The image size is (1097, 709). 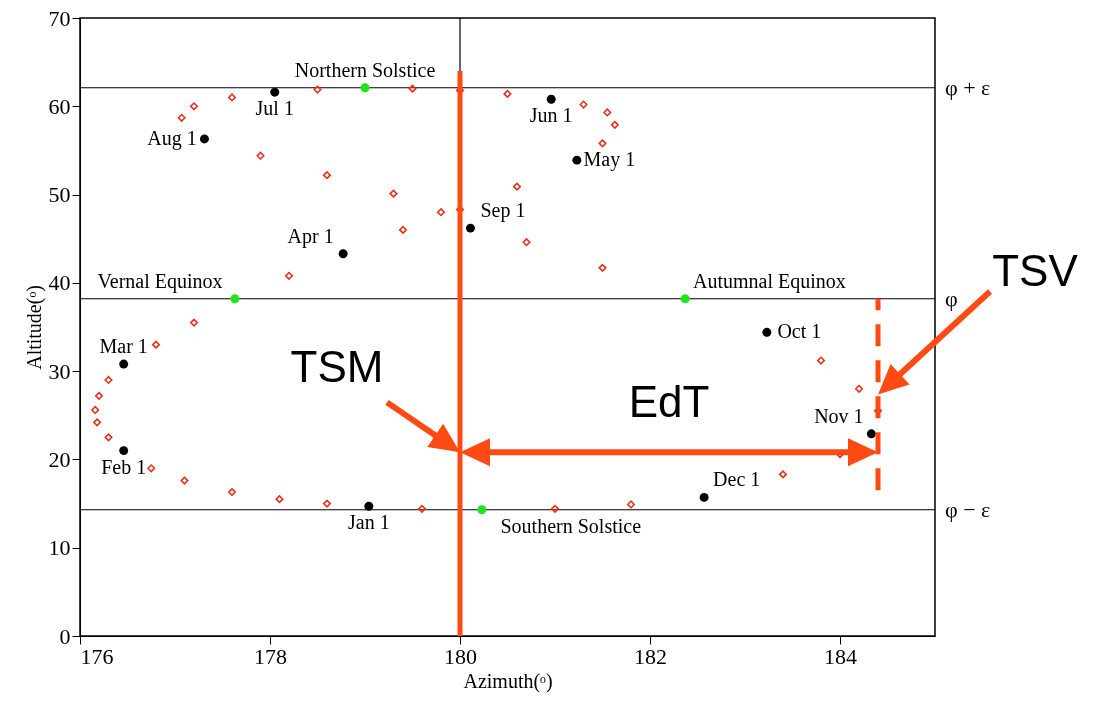 I want to click on annotation: Southern Solstice, so click(x=571, y=525).